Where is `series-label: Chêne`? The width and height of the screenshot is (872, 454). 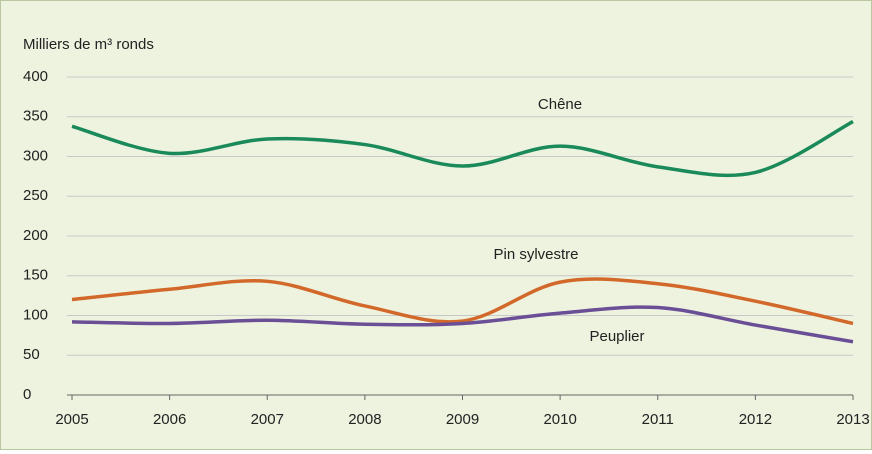 series-label: Chêne is located at coordinates (560, 104).